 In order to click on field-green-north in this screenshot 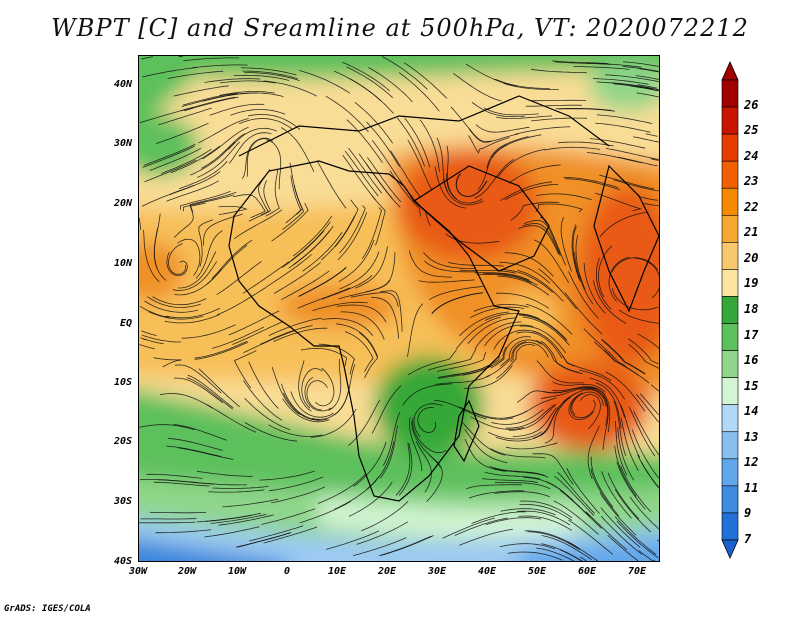, I will do `click(399, 93)`.